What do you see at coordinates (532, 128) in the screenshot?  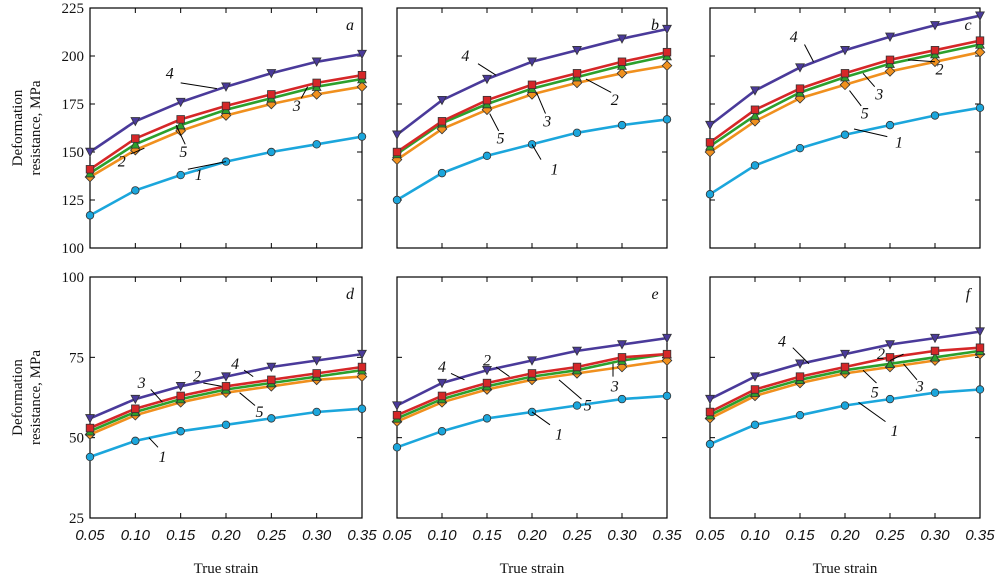 I see `panel-b: 1 2 3 4 5 b` at bounding box center [532, 128].